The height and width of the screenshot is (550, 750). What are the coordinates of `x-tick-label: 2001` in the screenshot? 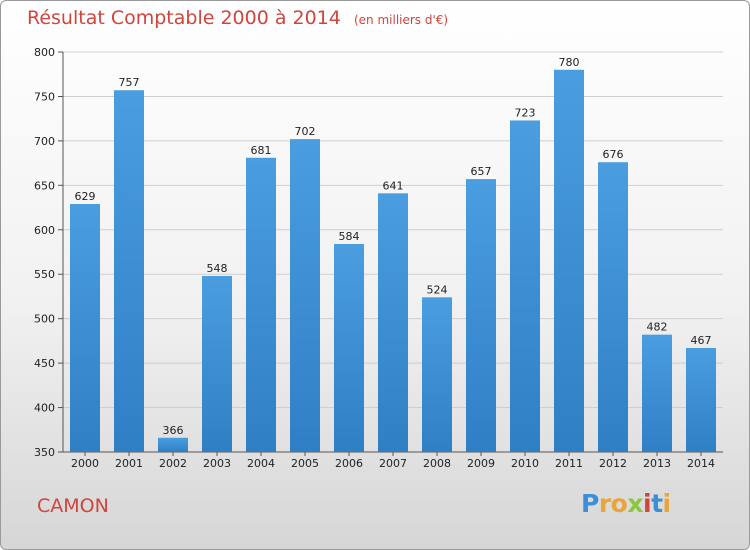 It's located at (129, 463).